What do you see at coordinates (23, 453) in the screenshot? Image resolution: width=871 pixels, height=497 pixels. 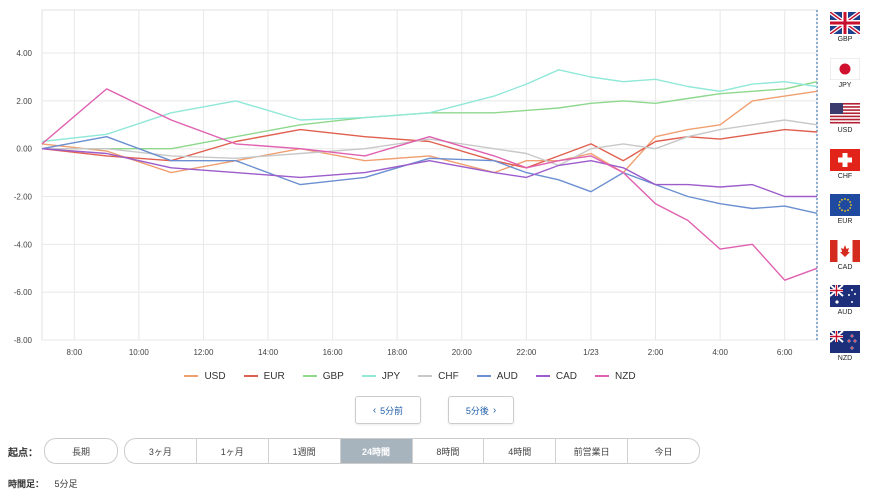 I see `start-point-label: 起点：` at bounding box center [23, 453].